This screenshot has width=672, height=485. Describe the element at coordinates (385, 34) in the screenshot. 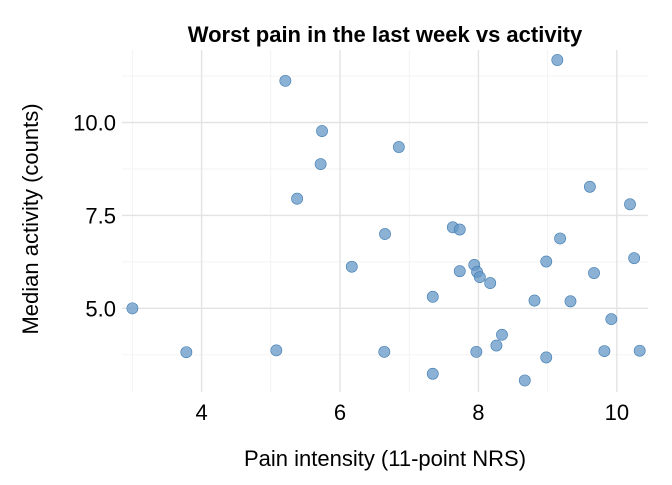

I see `chart-title: Worst pain in the last week vs activity` at that location.